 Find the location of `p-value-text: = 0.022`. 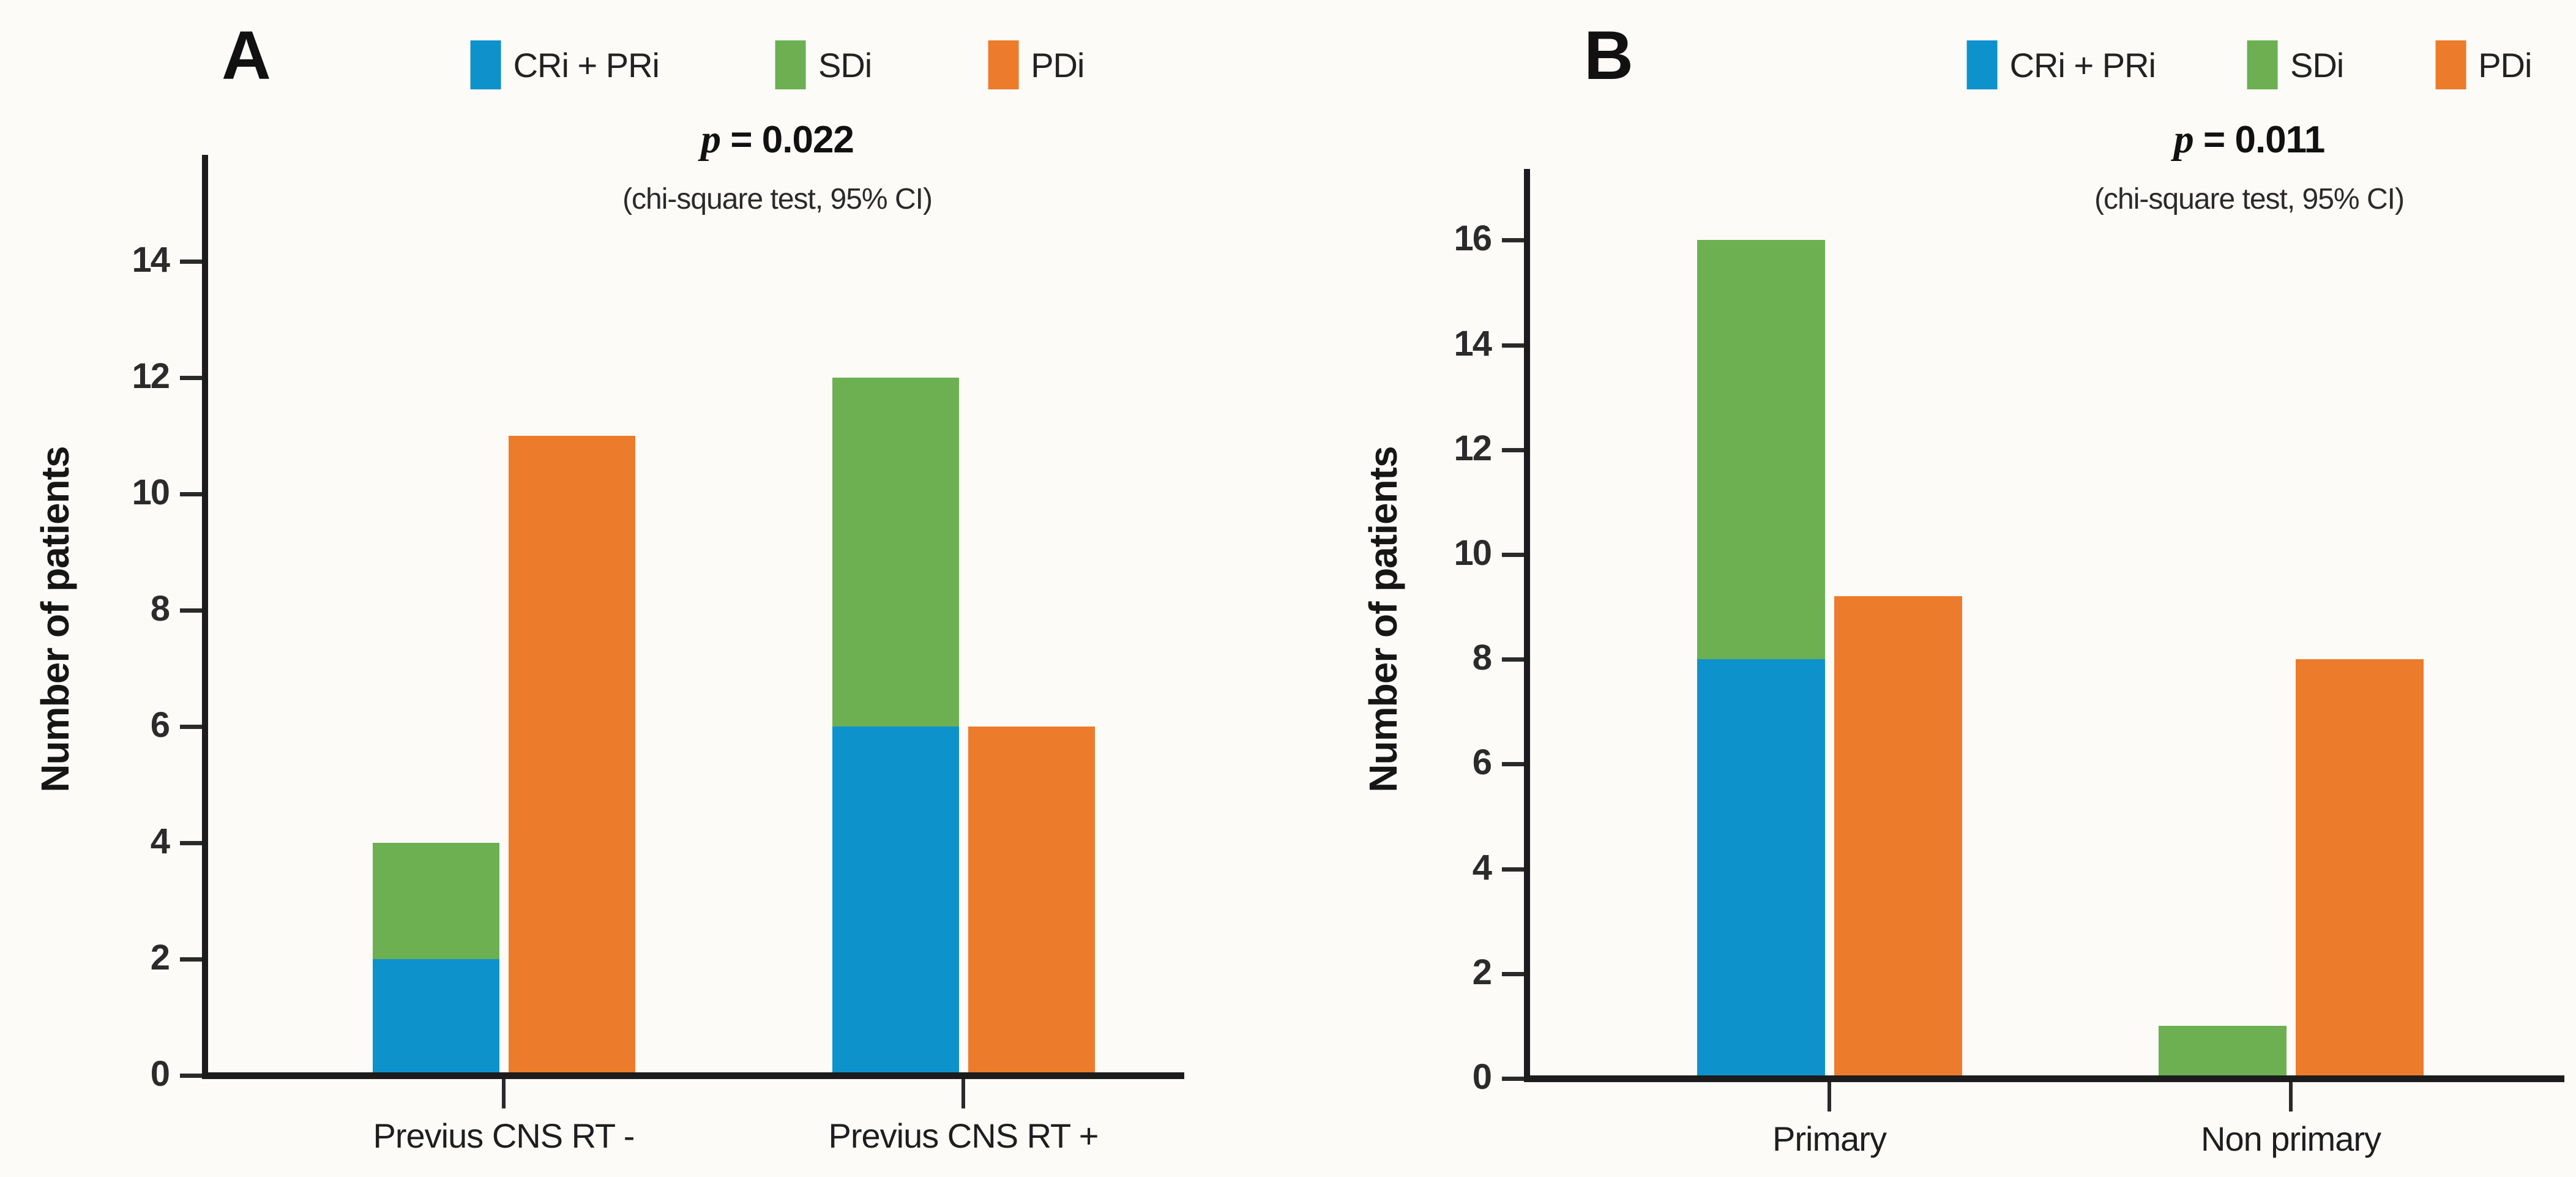

p-value-text: = 0.022 is located at coordinates (787, 140).